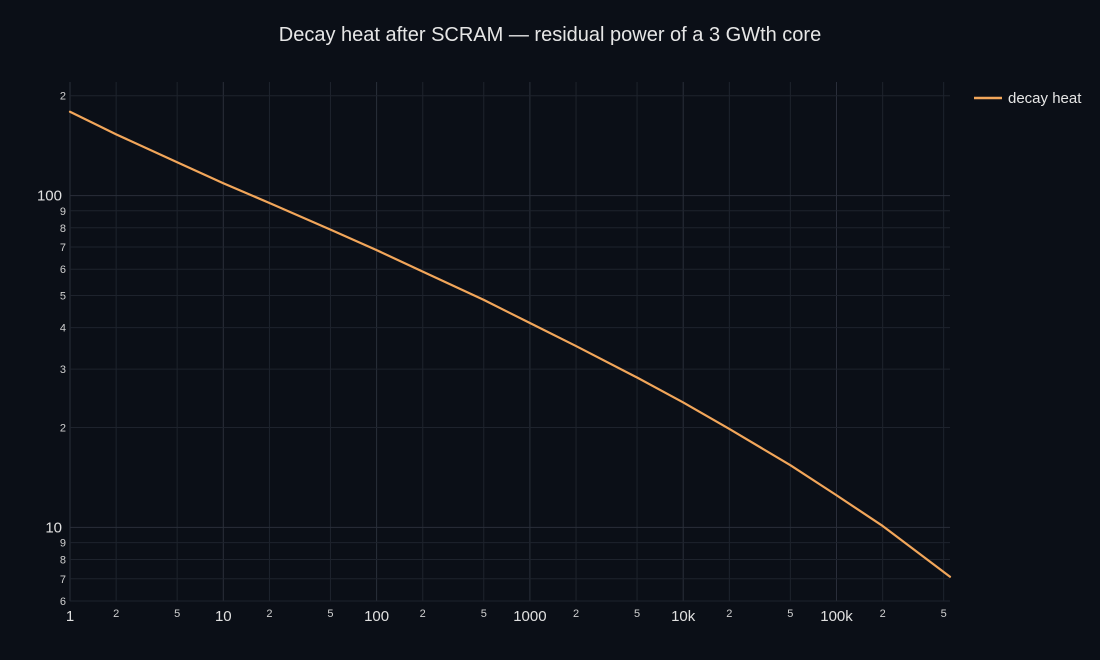 This screenshot has height=660, width=1100. I want to click on x-axis-ticks: 2 5 2 5 2 5 2 5 2 5 2 5 1 10 100 1000 10k 100k, so click(506, 616).